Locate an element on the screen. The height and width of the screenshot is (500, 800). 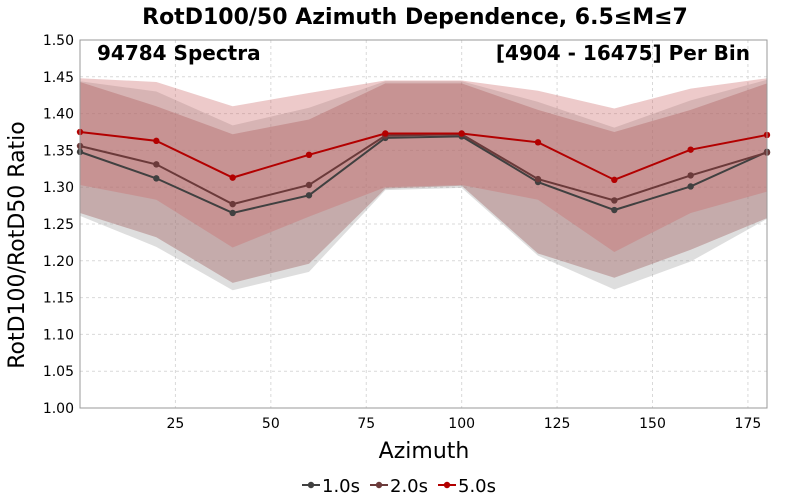
y-tick-label: 1.50 is located at coordinates (58, 41).